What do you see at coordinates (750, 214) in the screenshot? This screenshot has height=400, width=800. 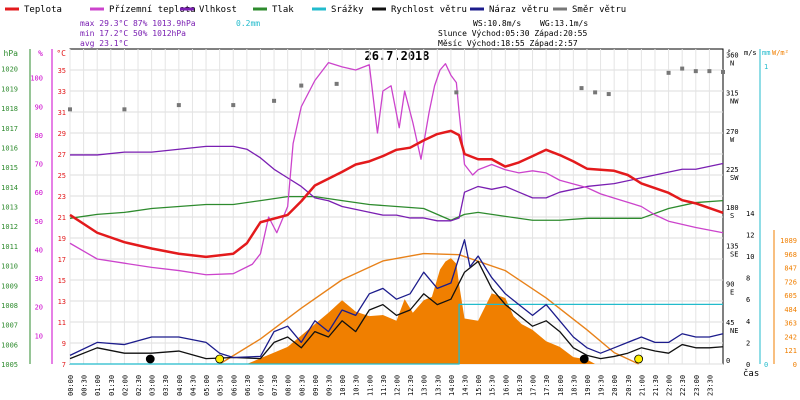 I see `y-tick-wind-speed: 14` at bounding box center [750, 214].